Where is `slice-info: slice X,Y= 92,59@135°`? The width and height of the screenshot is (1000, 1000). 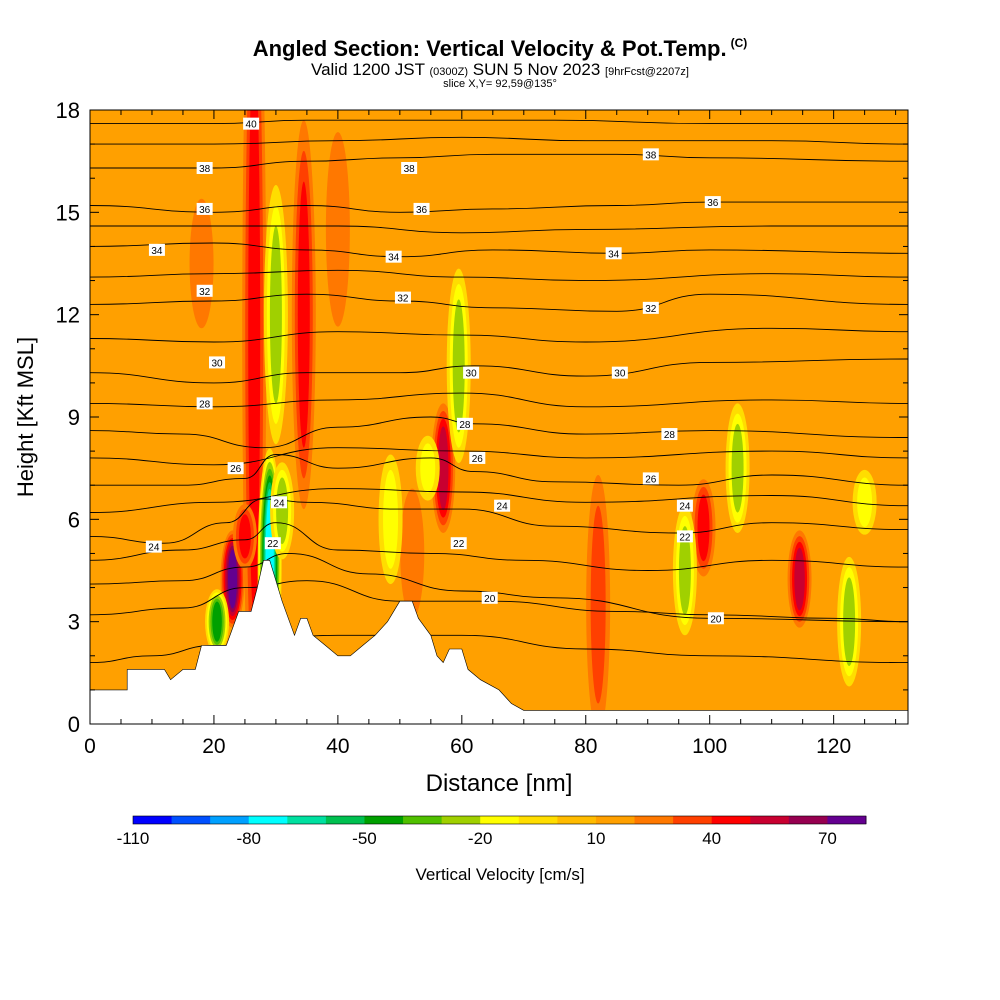 slice-info: slice X,Y= 92,59@135° is located at coordinates (500, 84).